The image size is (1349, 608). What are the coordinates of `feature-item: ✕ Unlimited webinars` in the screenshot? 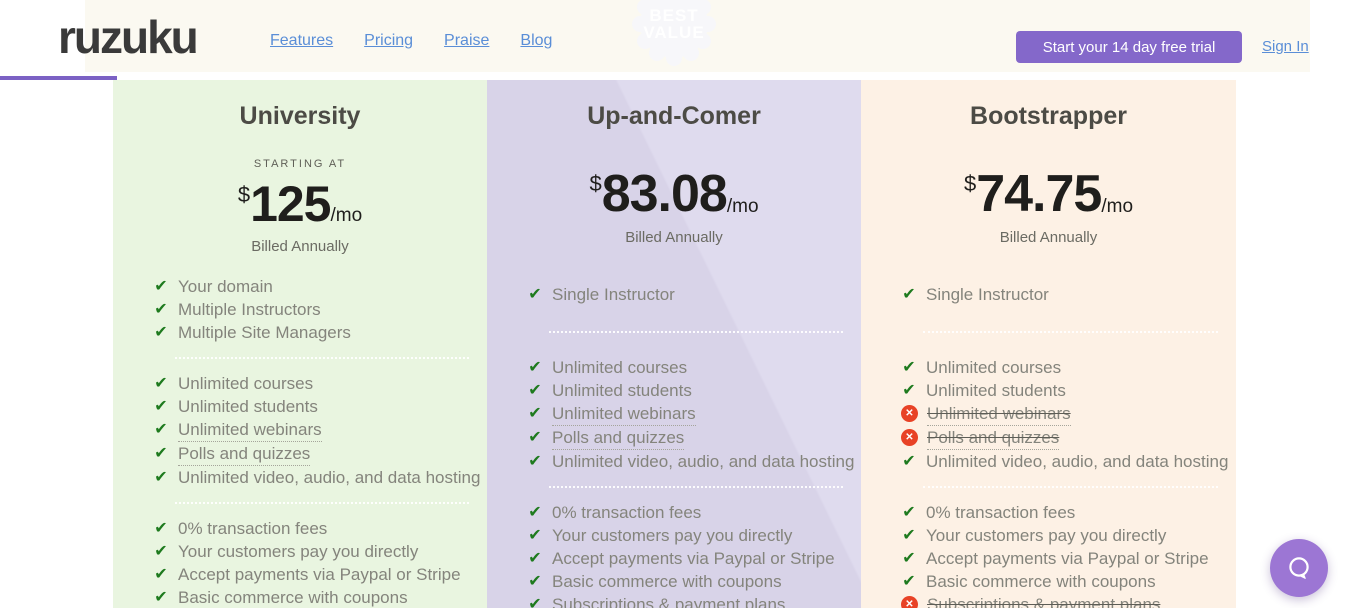 It's located at (1065, 414).